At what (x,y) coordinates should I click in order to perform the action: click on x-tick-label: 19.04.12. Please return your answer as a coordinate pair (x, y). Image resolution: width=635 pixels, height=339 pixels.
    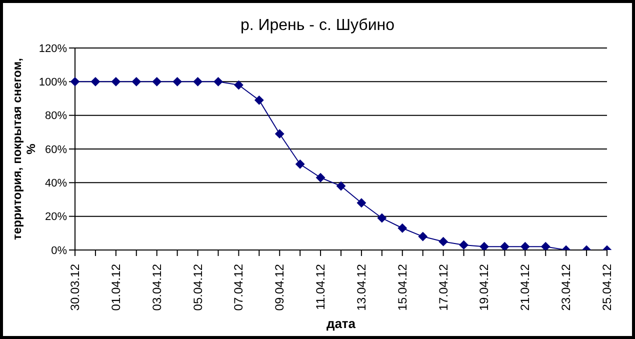
    Looking at the image, I should click on (484, 287).